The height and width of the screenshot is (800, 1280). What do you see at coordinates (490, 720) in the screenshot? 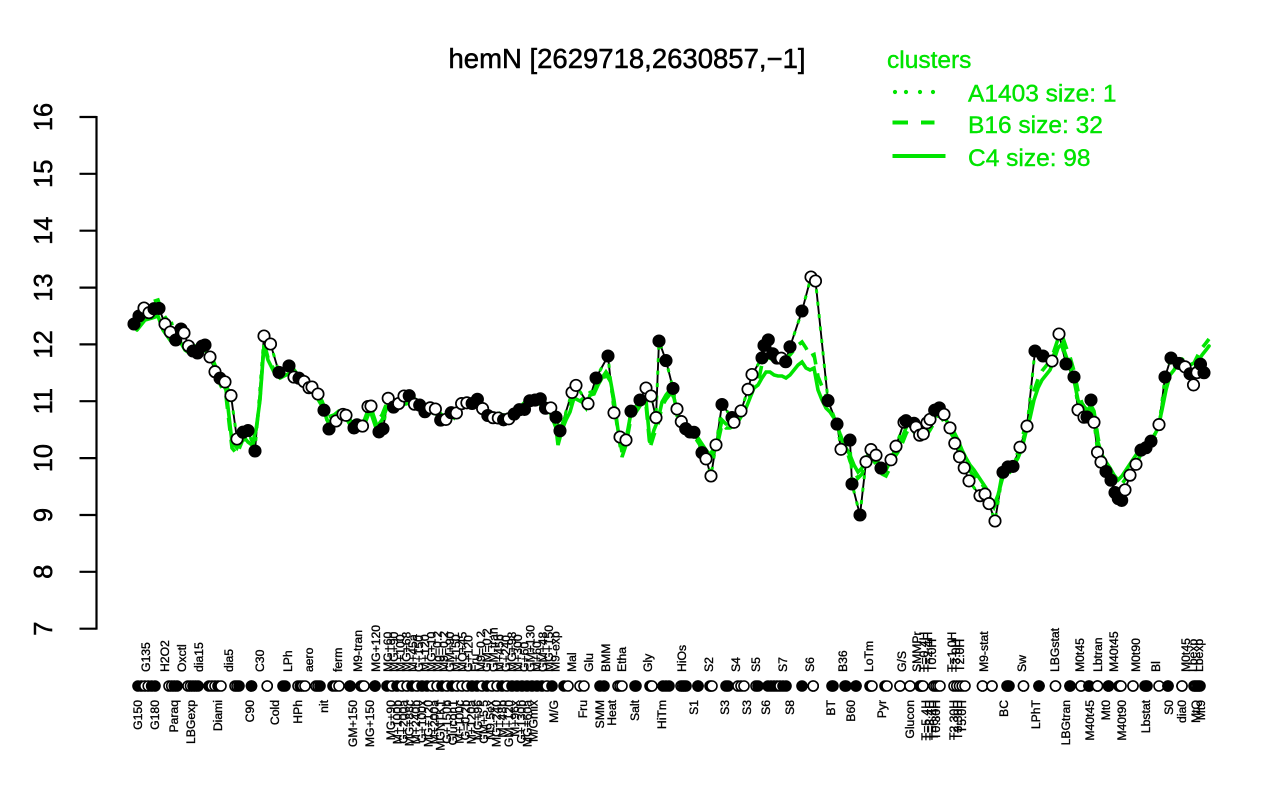
I see `svg-text: M9.5ex` at bounding box center [490, 720].